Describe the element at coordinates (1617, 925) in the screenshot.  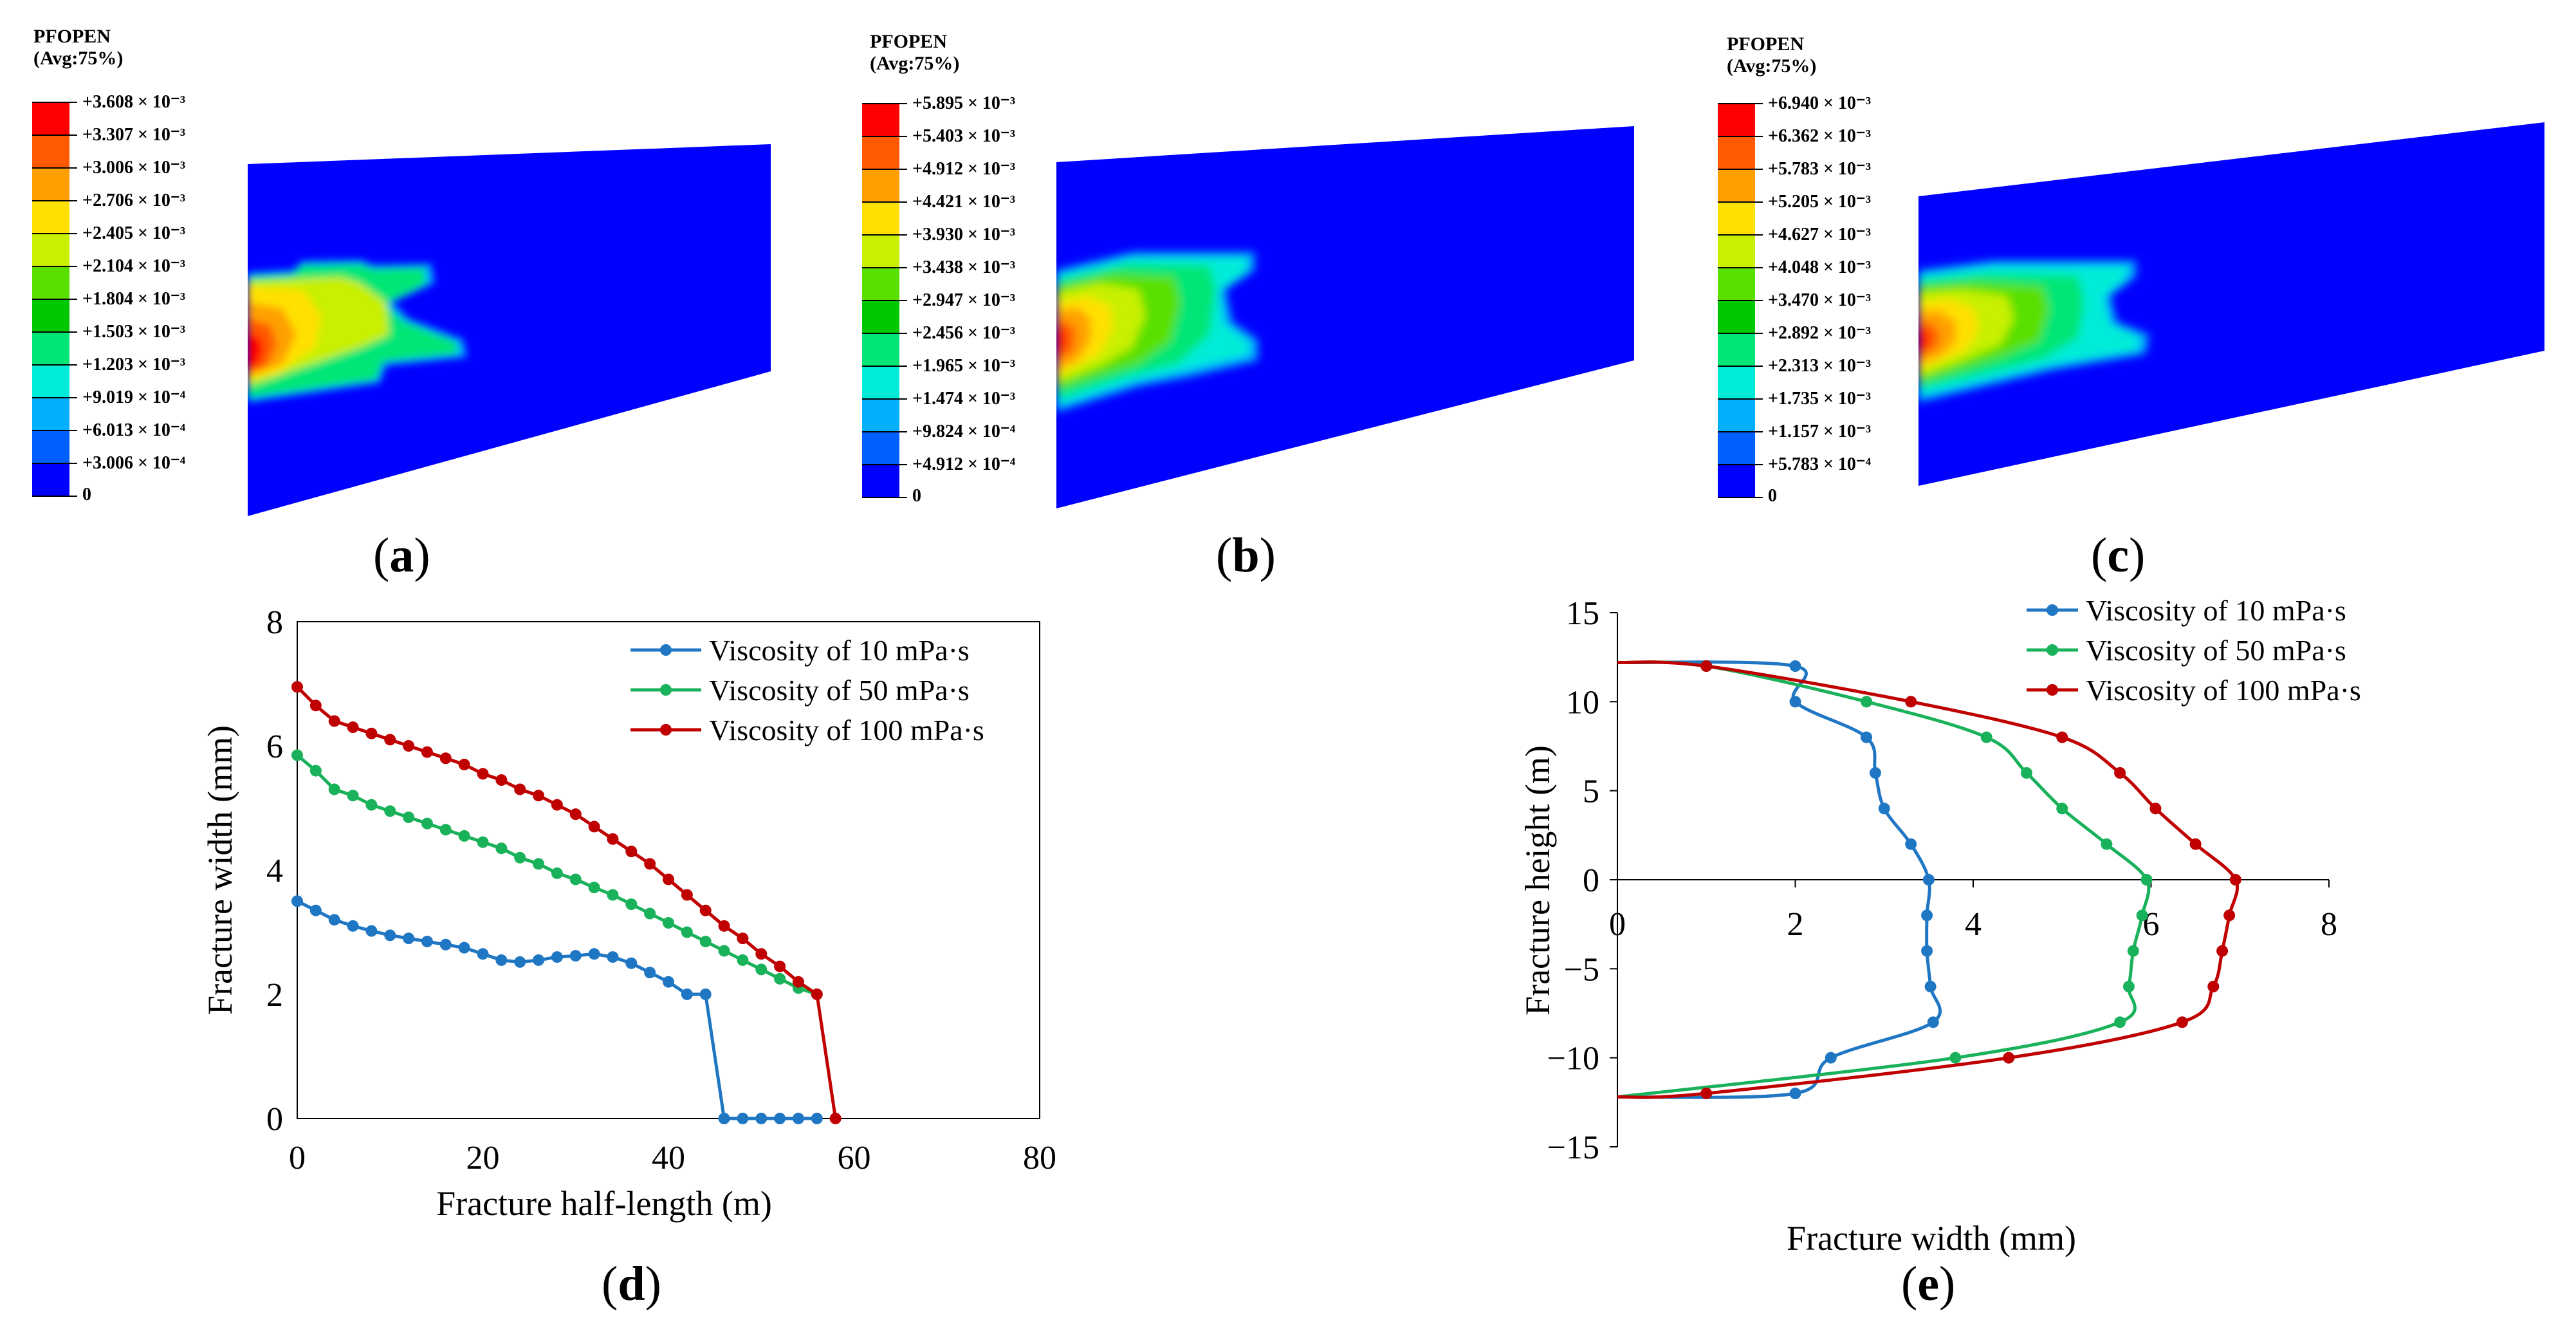
I see `x-tick-label: 0` at that location.